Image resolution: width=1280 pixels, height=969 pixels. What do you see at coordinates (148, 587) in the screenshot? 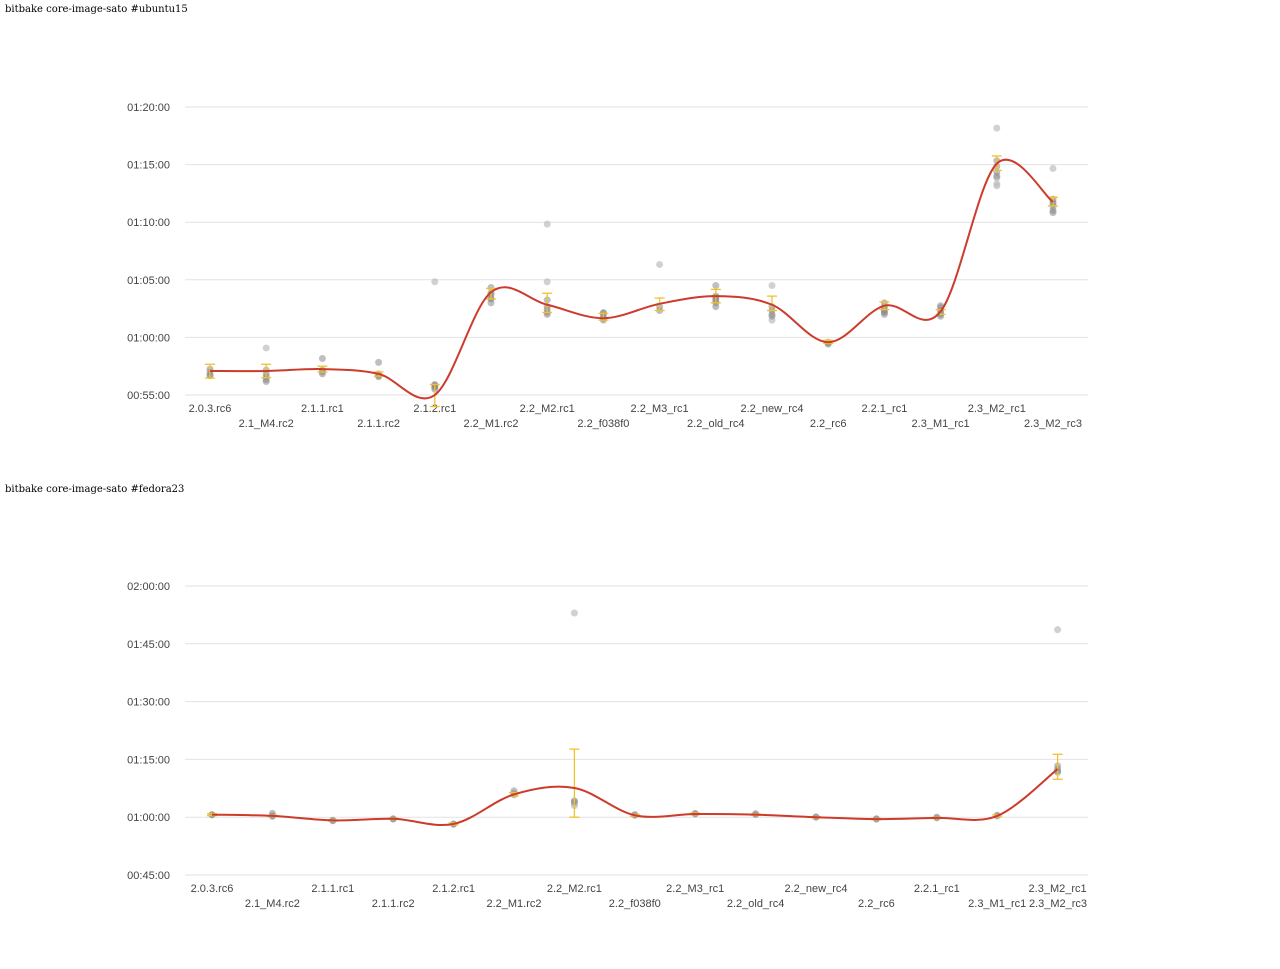
I see `y-tick-label: 02:00:00` at bounding box center [148, 587].